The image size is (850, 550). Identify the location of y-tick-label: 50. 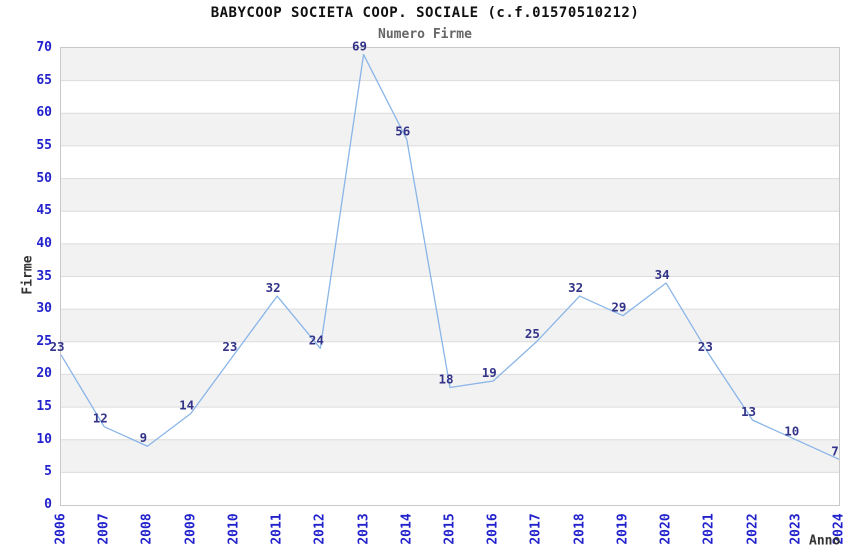
(44, 178).